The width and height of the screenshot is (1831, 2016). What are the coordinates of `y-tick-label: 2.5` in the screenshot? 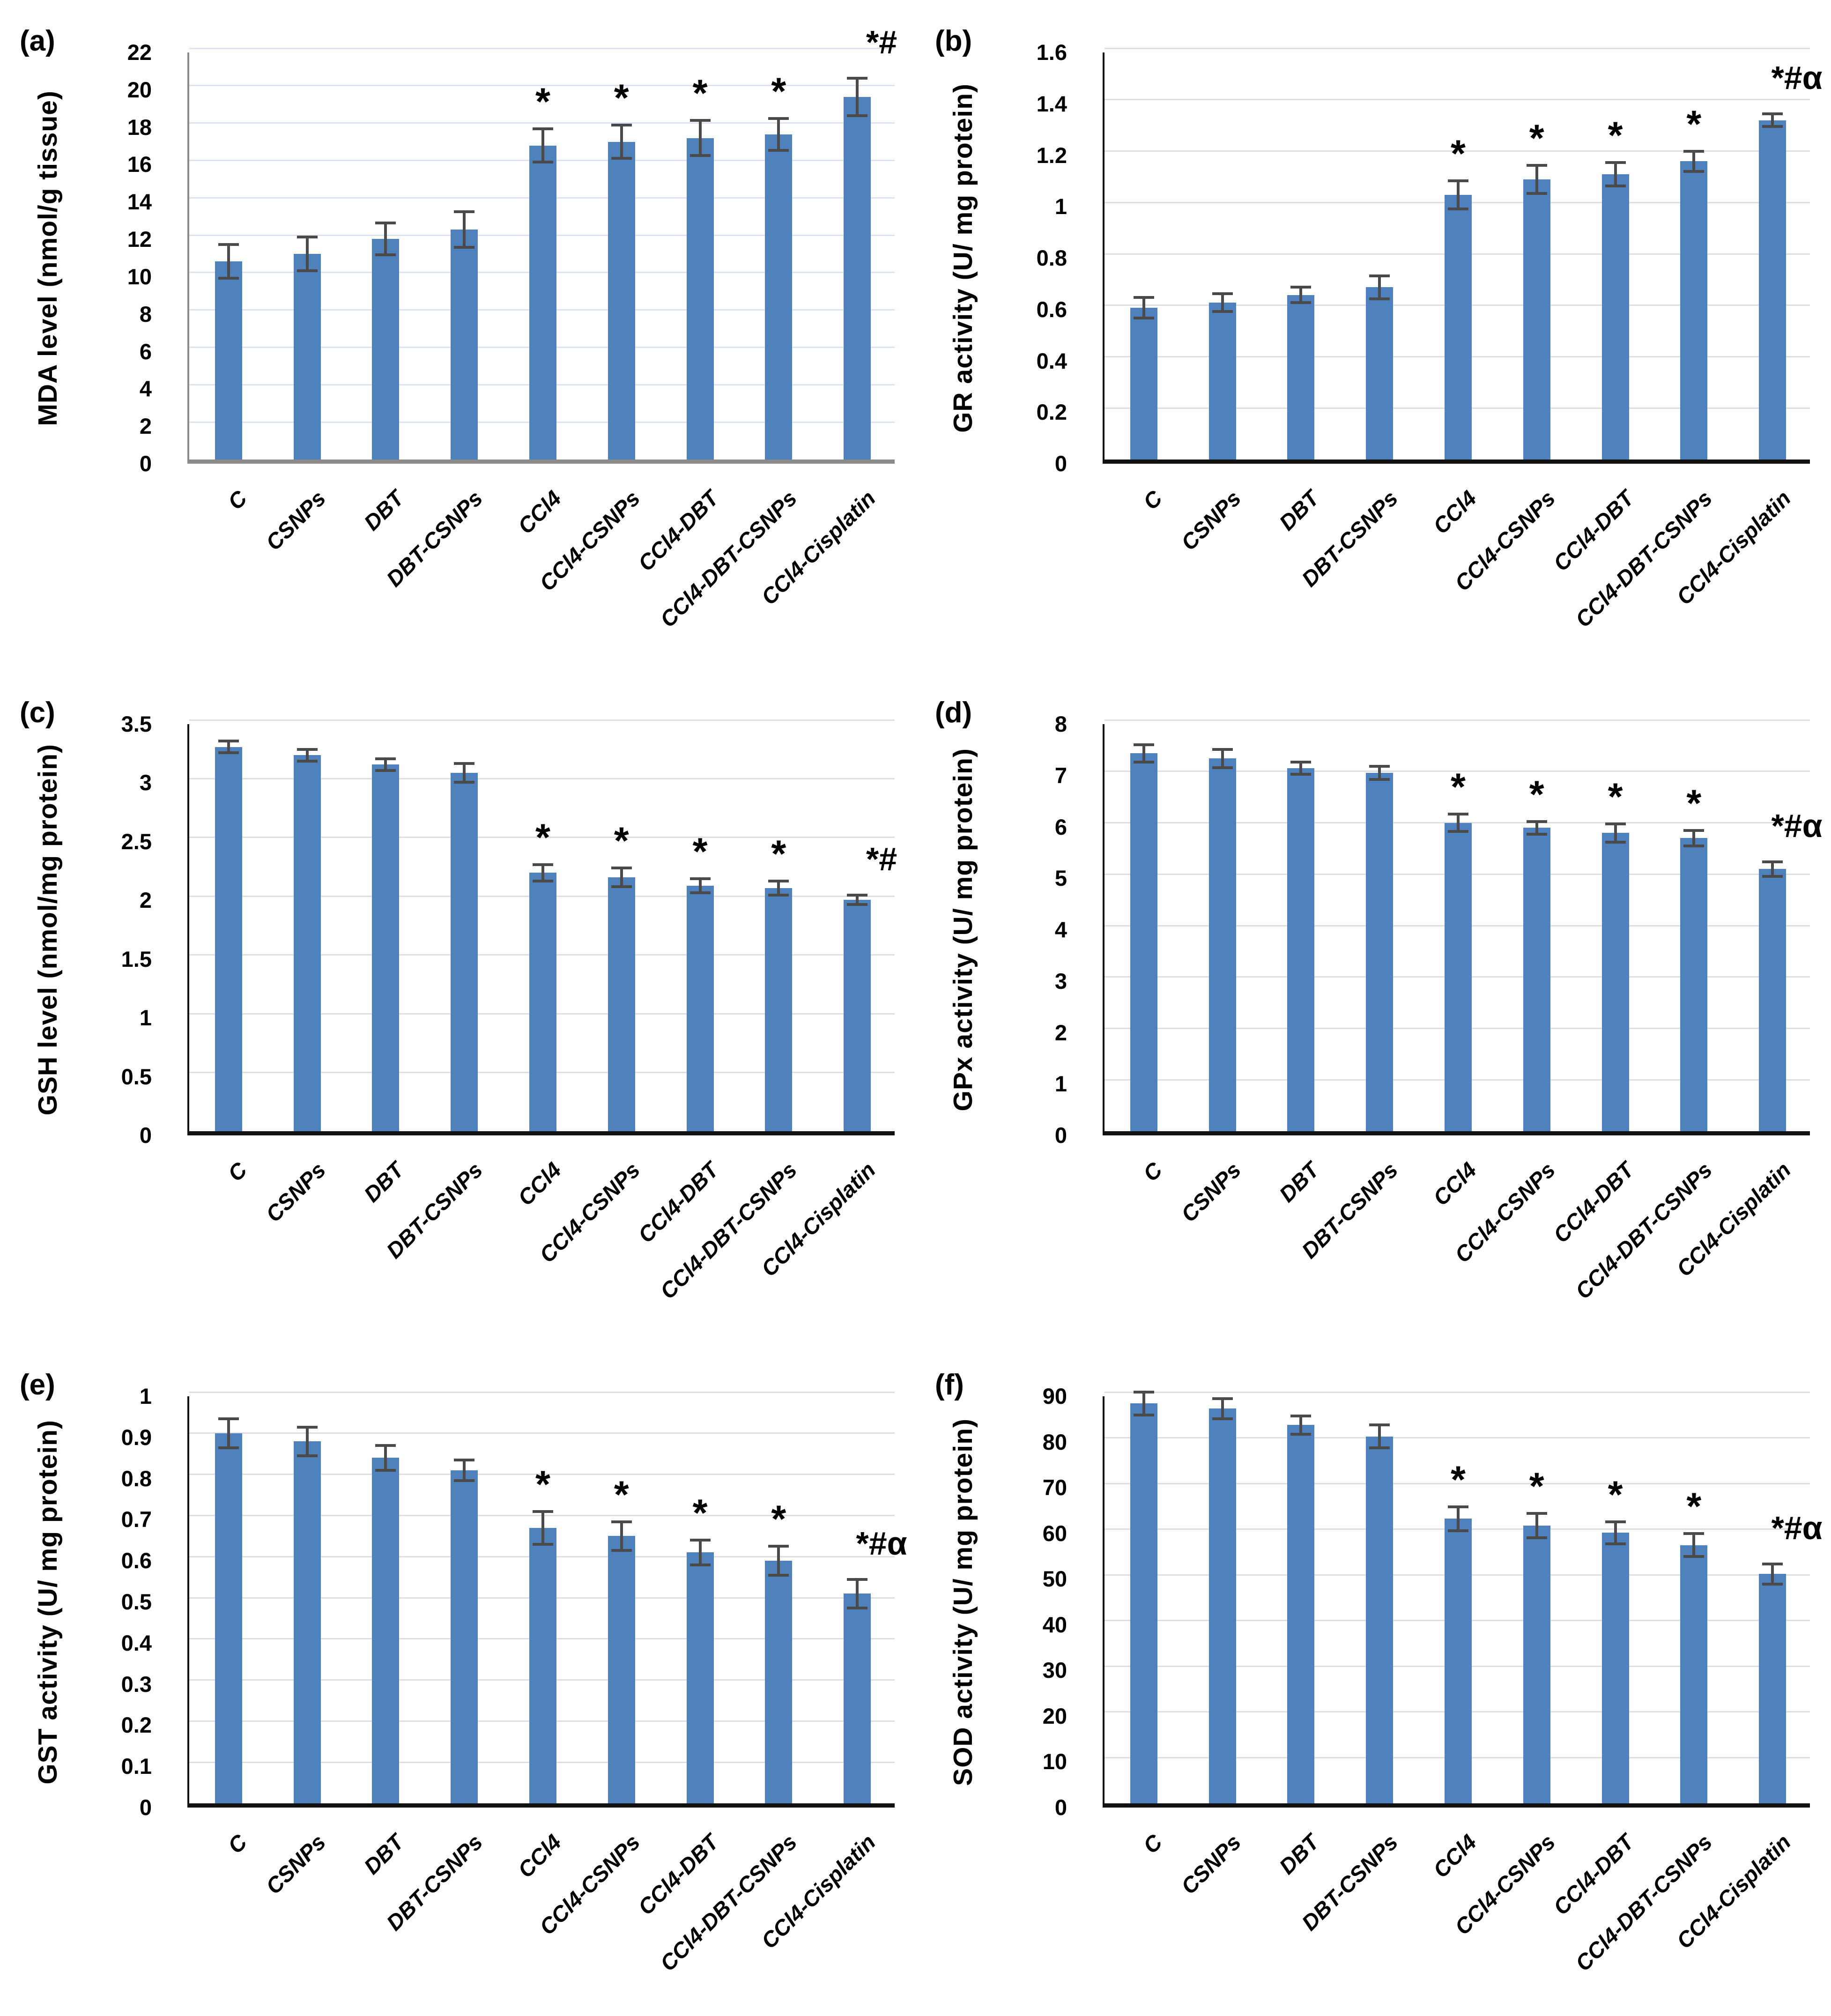 It's located at (136, 841).